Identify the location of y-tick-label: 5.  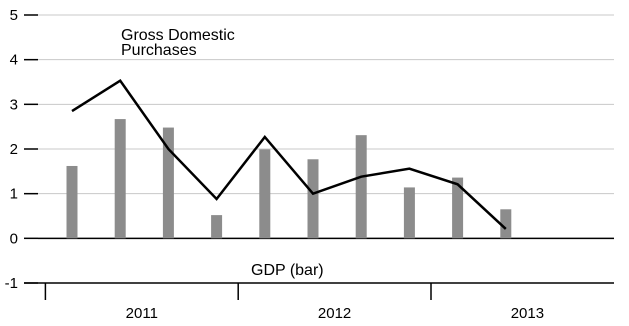
(14, 15).